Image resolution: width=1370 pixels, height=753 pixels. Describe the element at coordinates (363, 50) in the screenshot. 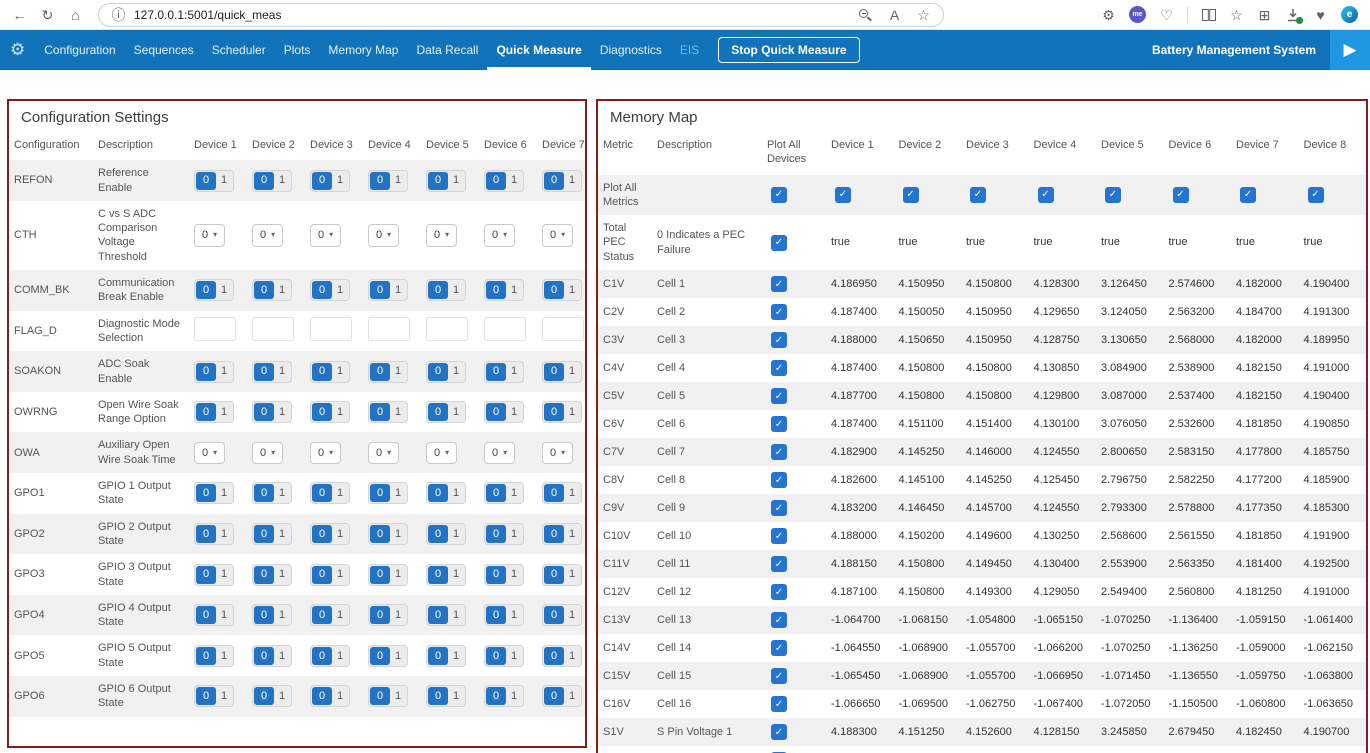

I see `nav-item-memory-map: Memory Map` at that location.